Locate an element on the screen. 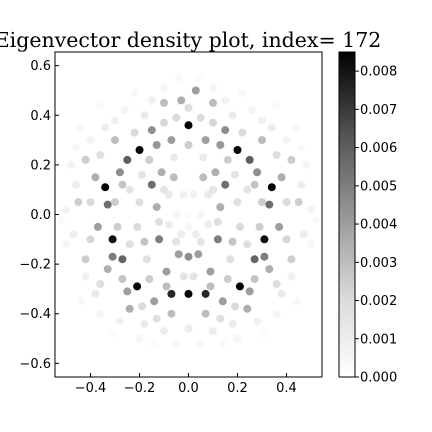 Image resolution: width=432 pixels, height=432 pixels. y-tick-label: 0.2 is located at coordinates (40, 165).